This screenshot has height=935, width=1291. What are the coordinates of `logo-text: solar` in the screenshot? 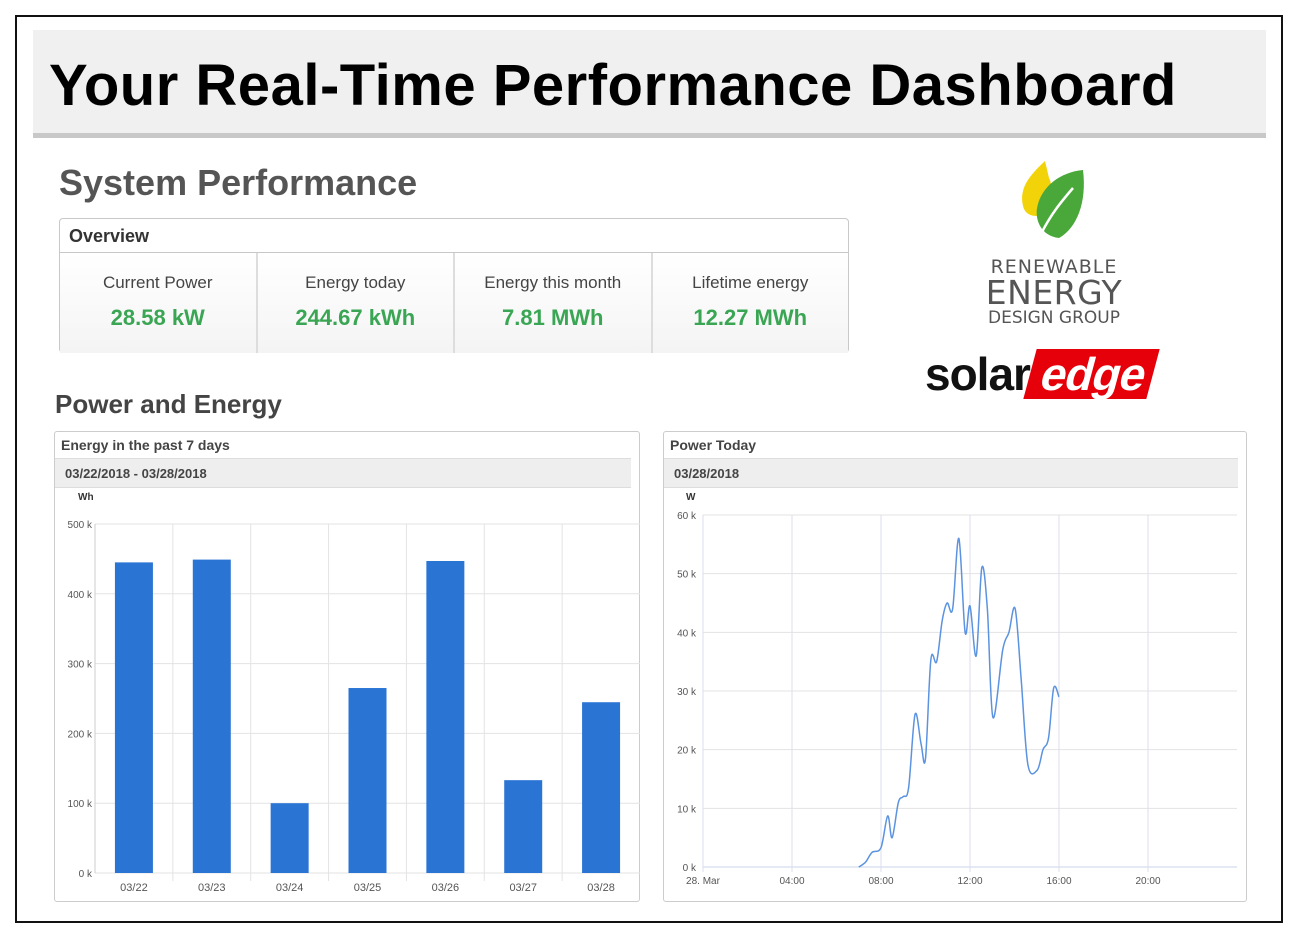 It's located at (978, 374).